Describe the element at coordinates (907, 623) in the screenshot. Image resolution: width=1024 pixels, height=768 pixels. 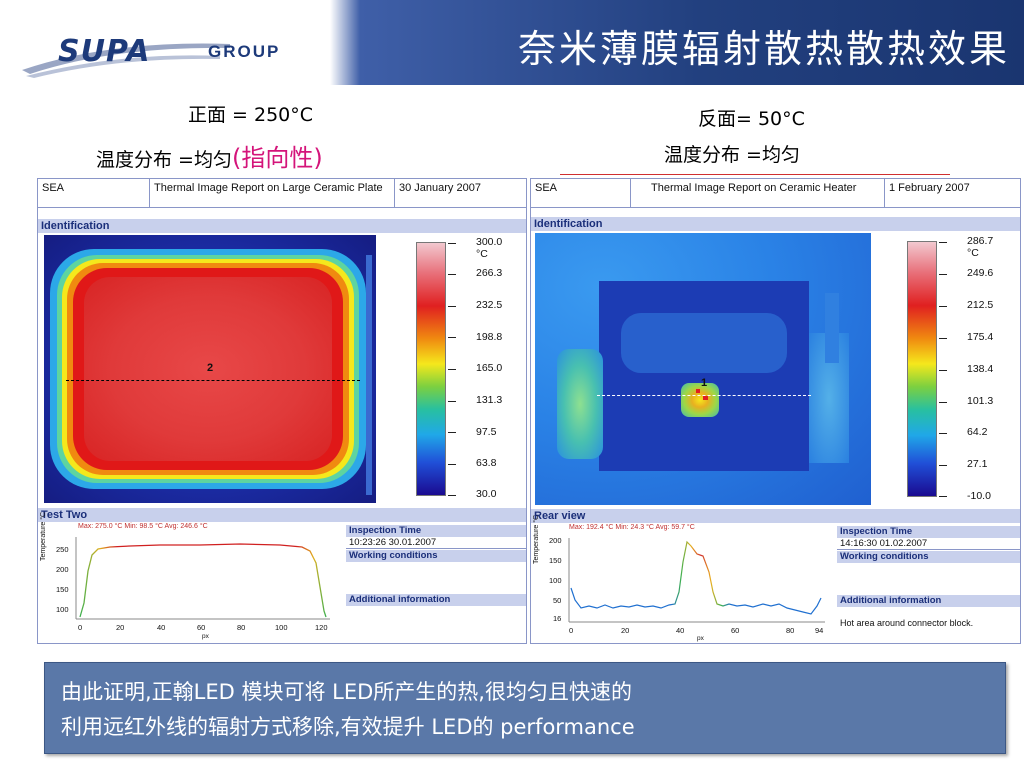
I see `right-additional-info: Hot area around connector block.` at that location.